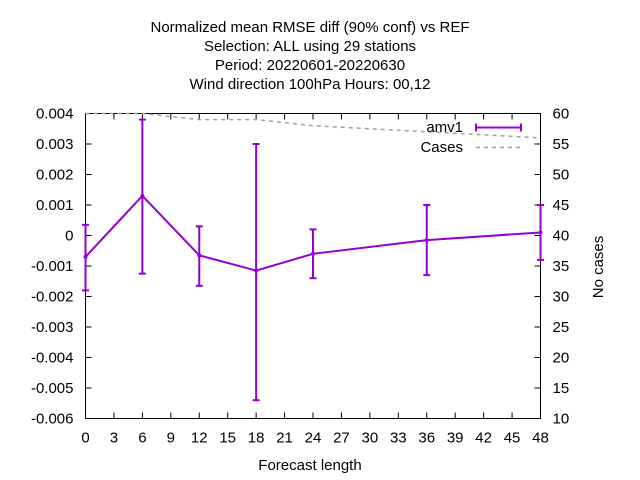  Describe the element at coordinates (55, 175) in the screenshot. I see `y-tick-label: 0.002` at that location.